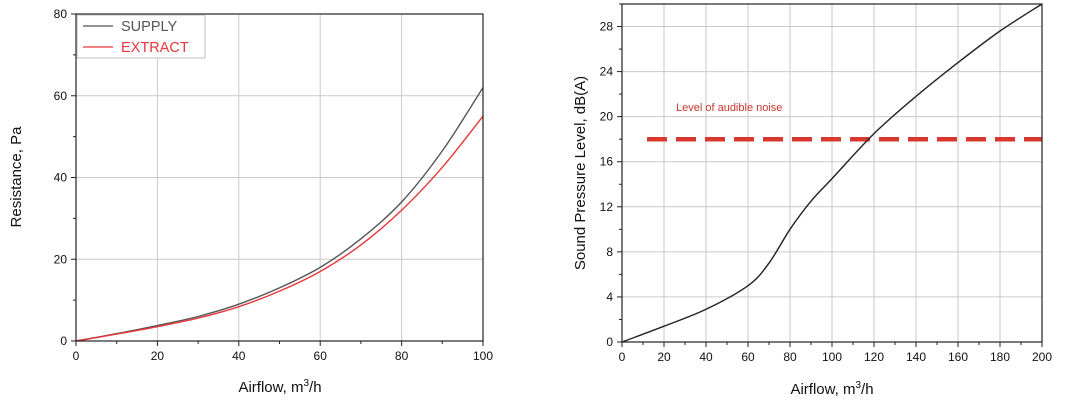 Image resolution: width=1067 pixels, height=405 pixels. I want to click on legend-label-supply: SUPPLY, so click(149, 27).